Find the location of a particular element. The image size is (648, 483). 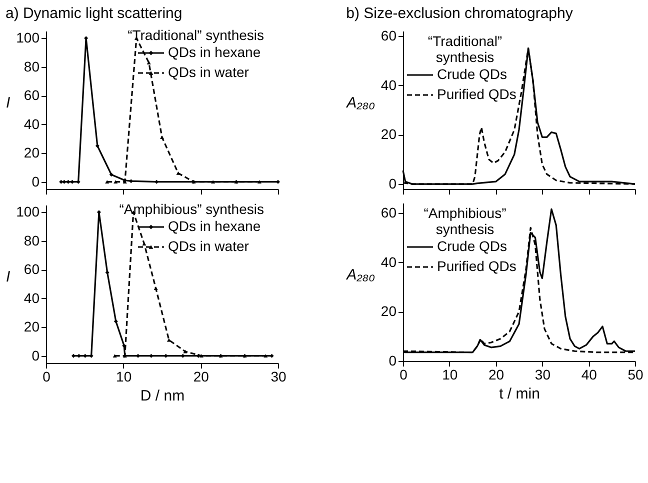

x-tick-label: 40 is located at coordinates (589, 374).